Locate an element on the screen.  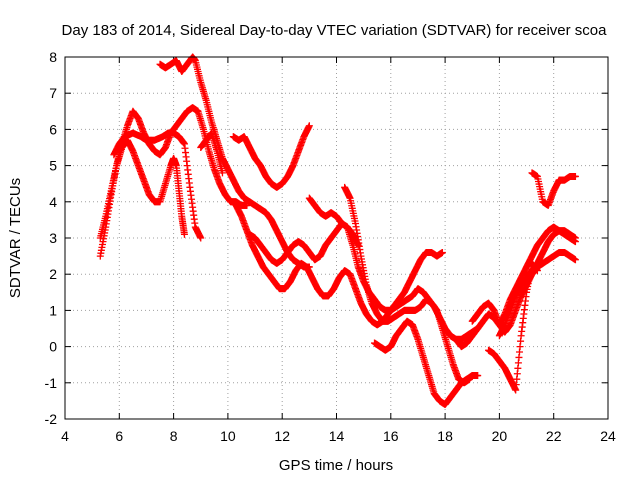
x-tick-label: 18 is located at coordinates (445, 436).